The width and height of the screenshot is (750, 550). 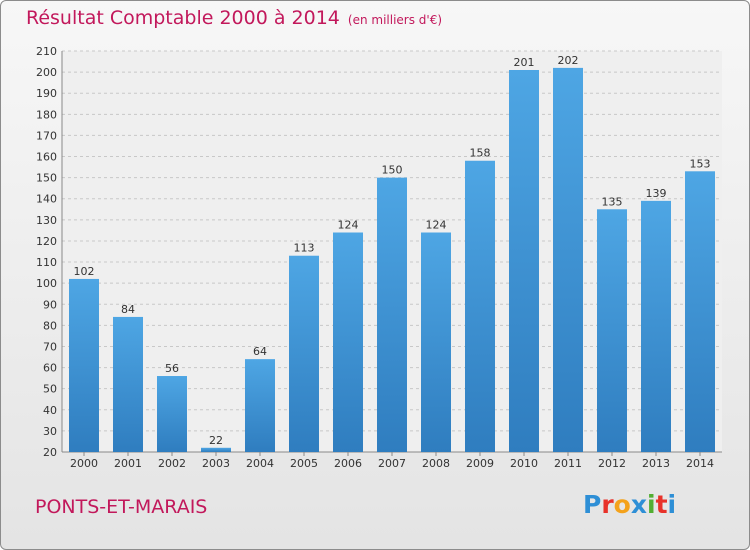 What do you see at coordinates (46, 51) in the screenshot?
I see `y-tick-label: 210` at bounding box center [46, 51].